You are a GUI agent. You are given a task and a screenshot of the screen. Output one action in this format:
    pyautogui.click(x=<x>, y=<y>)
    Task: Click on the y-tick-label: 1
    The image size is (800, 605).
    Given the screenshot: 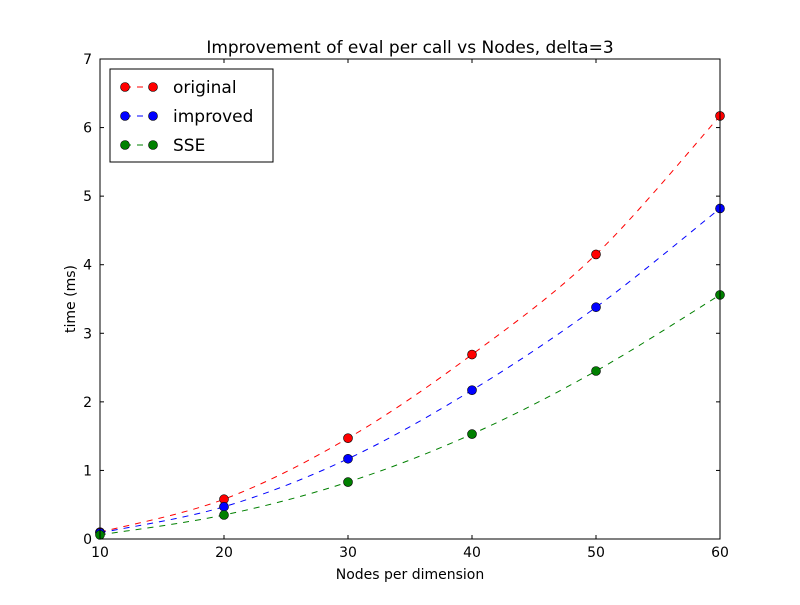 What is the action you would take?
    pyautogui.click(x=87, y=471)
    